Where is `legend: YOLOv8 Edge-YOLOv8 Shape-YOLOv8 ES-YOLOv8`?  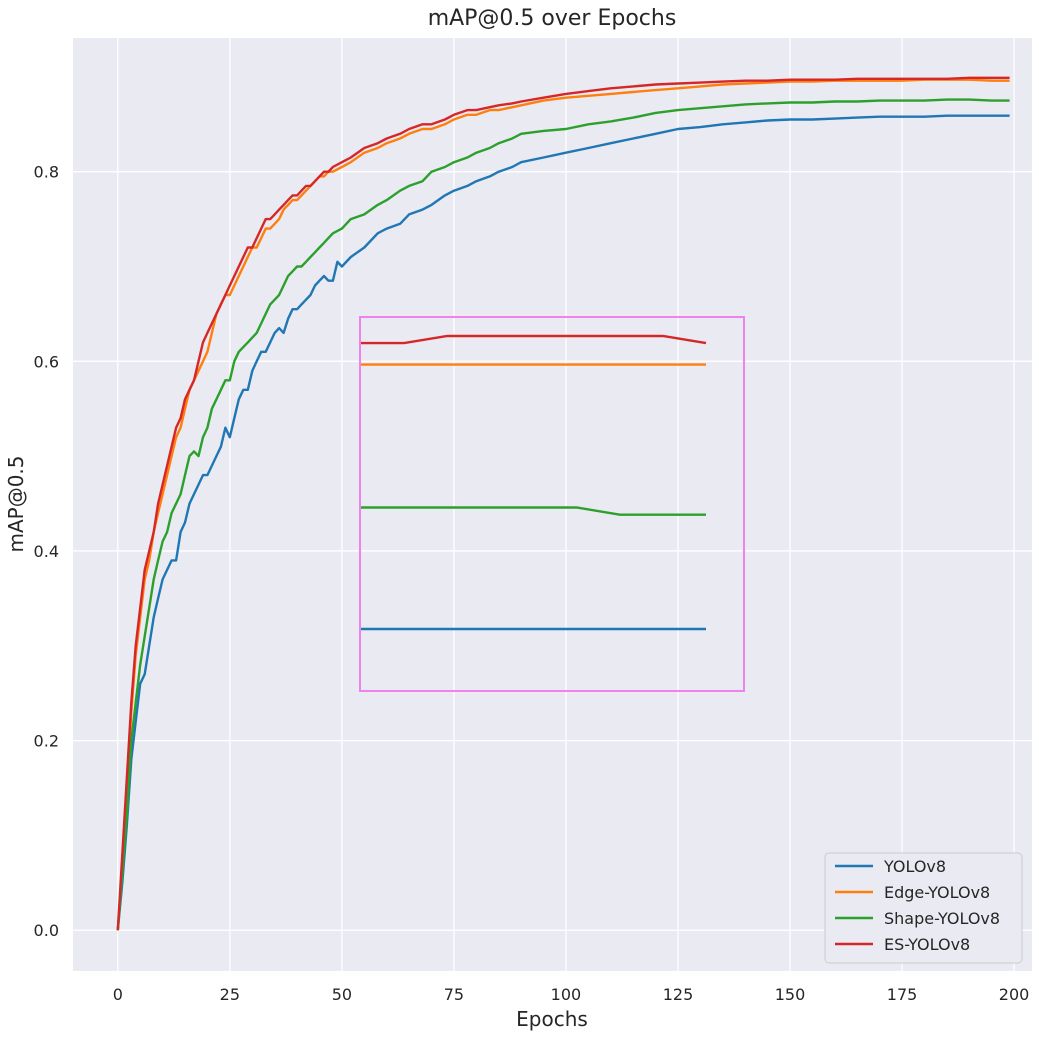
legend: YOLOv8 Edge-YOLOv8 Shape-YOLOv8 ES-YOLOv8 is located at coordinates (923, 908).